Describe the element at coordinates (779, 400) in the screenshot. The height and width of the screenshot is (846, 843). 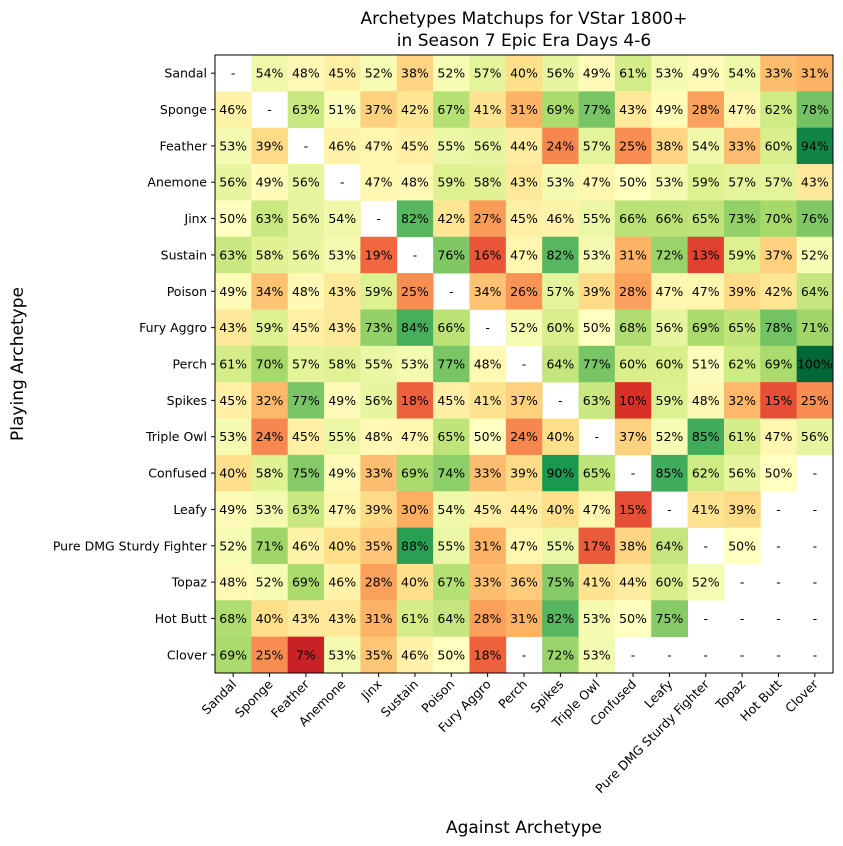
I see `cell-label: 15%` at that location.